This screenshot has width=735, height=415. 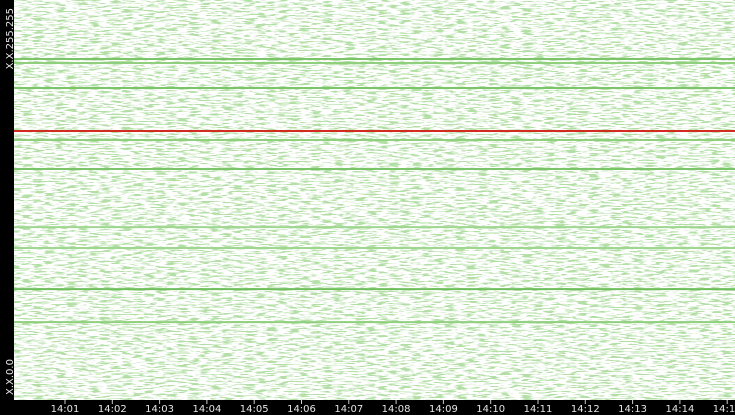 What do you see at coordinates (65, 409) in the screenshot?
I see `x-tick-label: 14:01` at bounding box center [65, 409].